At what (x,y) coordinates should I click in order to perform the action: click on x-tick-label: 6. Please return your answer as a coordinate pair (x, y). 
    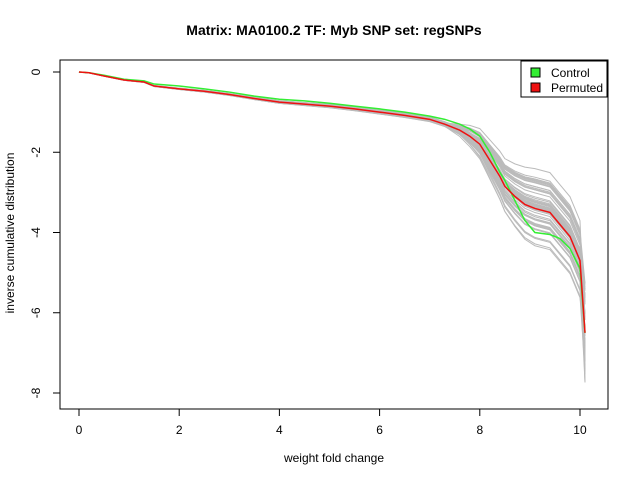
    Looking at the image, I should click on (379, 430).